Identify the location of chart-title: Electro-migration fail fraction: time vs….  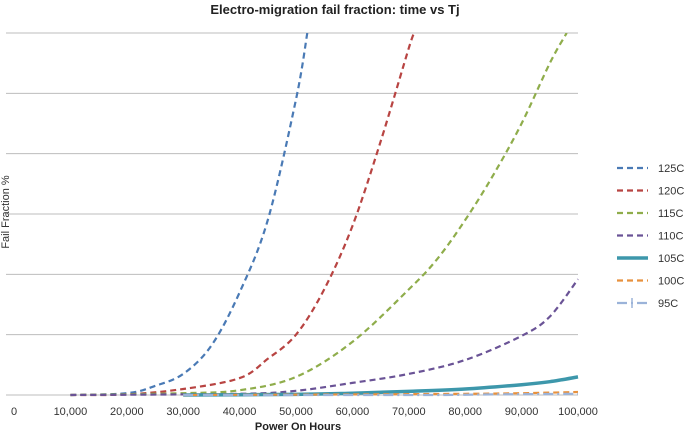
(334, 9).